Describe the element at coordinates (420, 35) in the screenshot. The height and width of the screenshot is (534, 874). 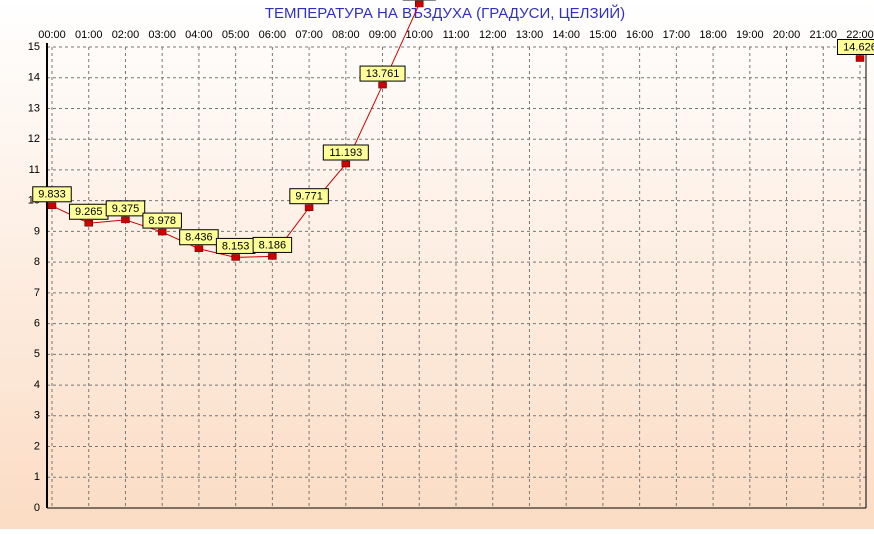
I see `x-tick-label: 10:00` at that location.